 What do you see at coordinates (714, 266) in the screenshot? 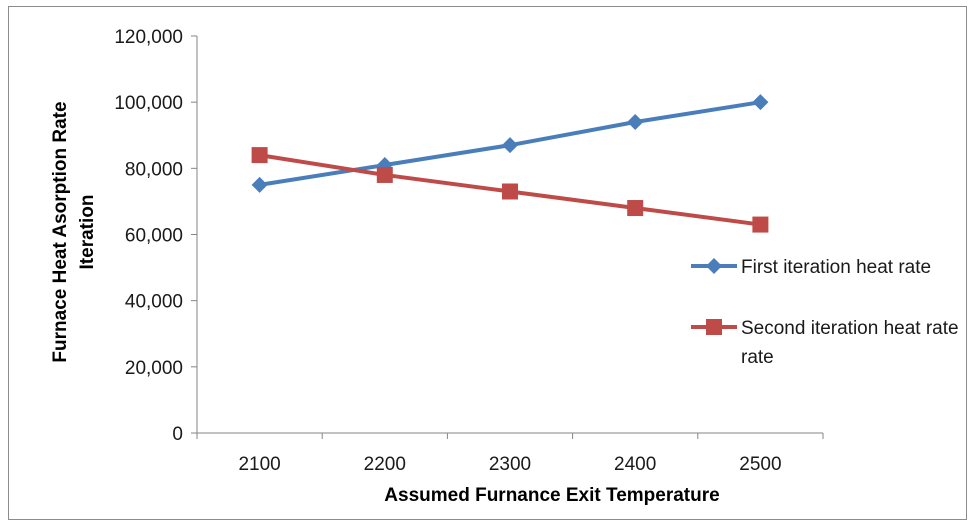
I see `legend-marker-first` at bounding box center [714, 266].